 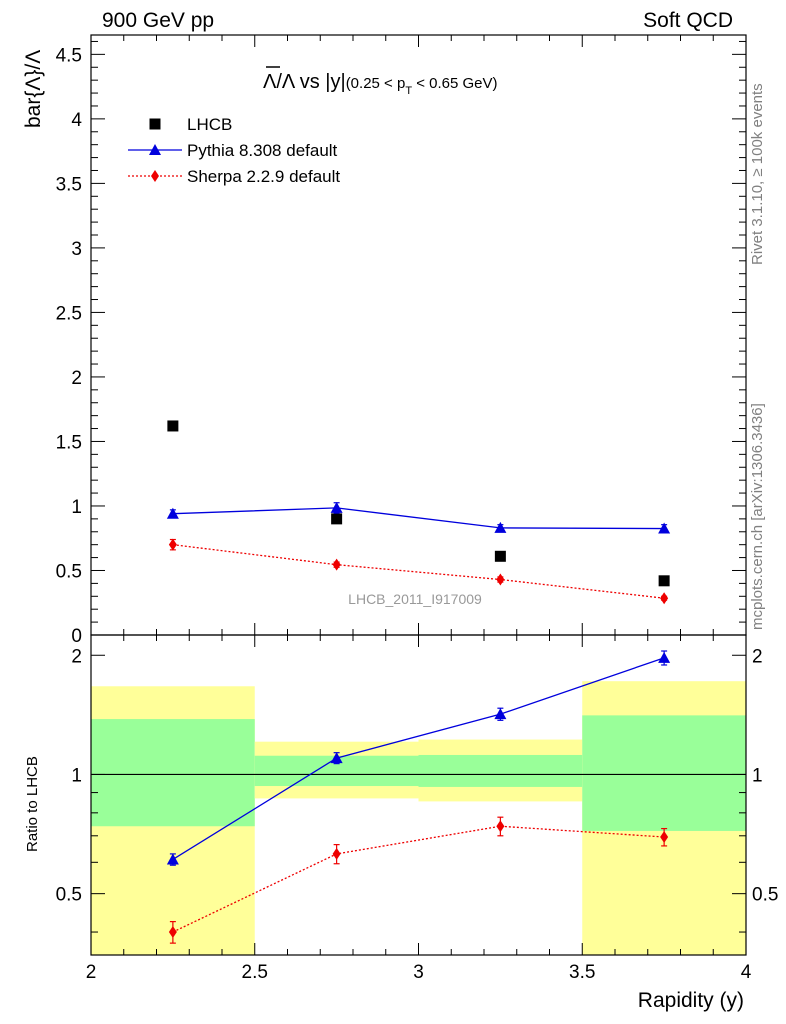 What do you see at coordinates (262, 150) in the screenshot?
I see `legend-label-1: Pythia 8.308 default` at bounding box center [262, 150].